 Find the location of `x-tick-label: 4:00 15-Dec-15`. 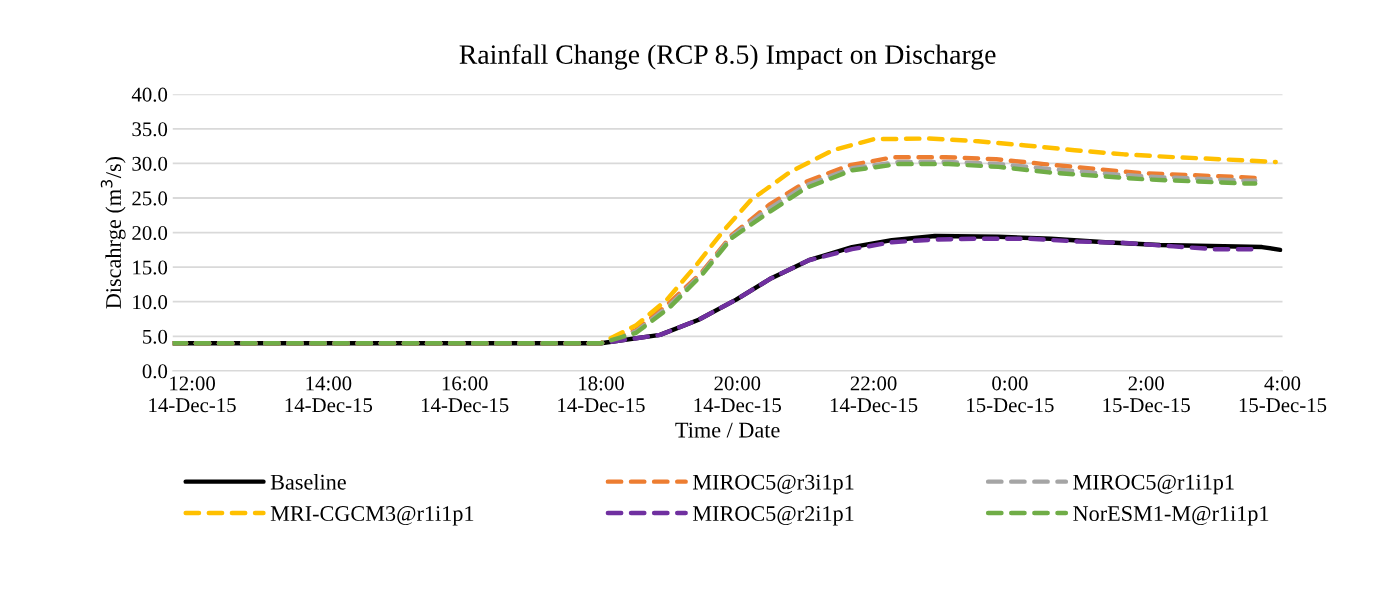

x-tick-label: 4:00 15-Dec-15 is located at coordinates (1283, 394).